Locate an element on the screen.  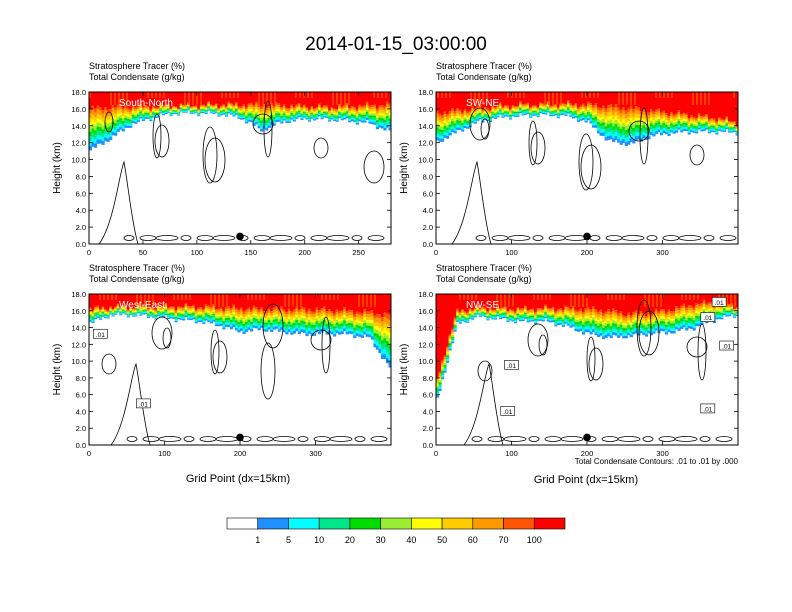
y-tick-label: 12.0 is located at coordinates (425, 344).